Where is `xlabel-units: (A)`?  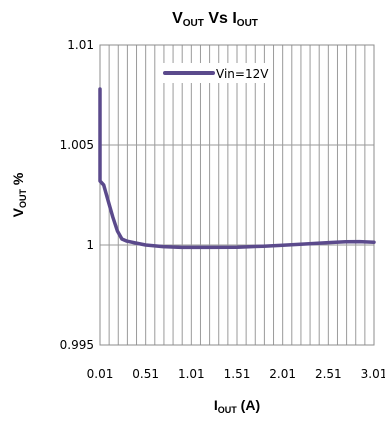
xlabel-units: (A) is located at coordinates (248, 405).